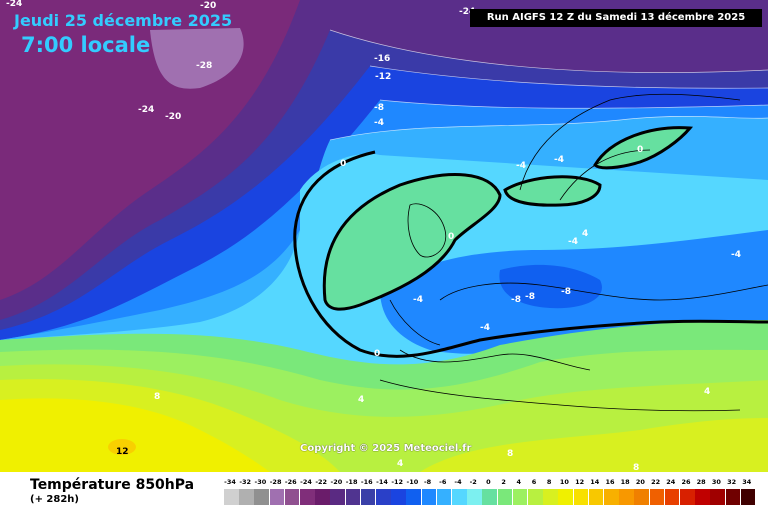 This screenshot has width=768, height=512. I want to click on parameter-title: Température 850hPa, so click(112, 485).